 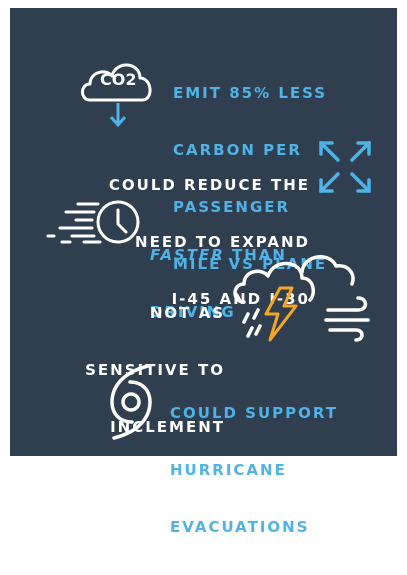 What do you see at coordinates (209, 185) in the screenshot?
I see `highway-line-1: COULD REDUCE THE` at bounding box center [209, 185].